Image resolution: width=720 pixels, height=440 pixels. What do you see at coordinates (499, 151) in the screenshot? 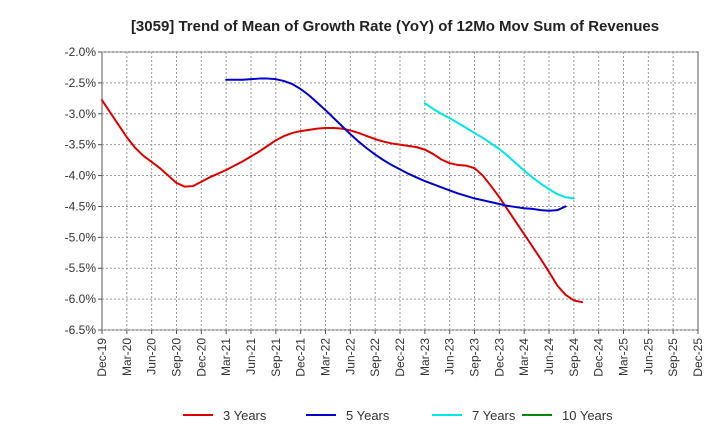
I see `series-line-7-years` at bounding box center [499, 151].